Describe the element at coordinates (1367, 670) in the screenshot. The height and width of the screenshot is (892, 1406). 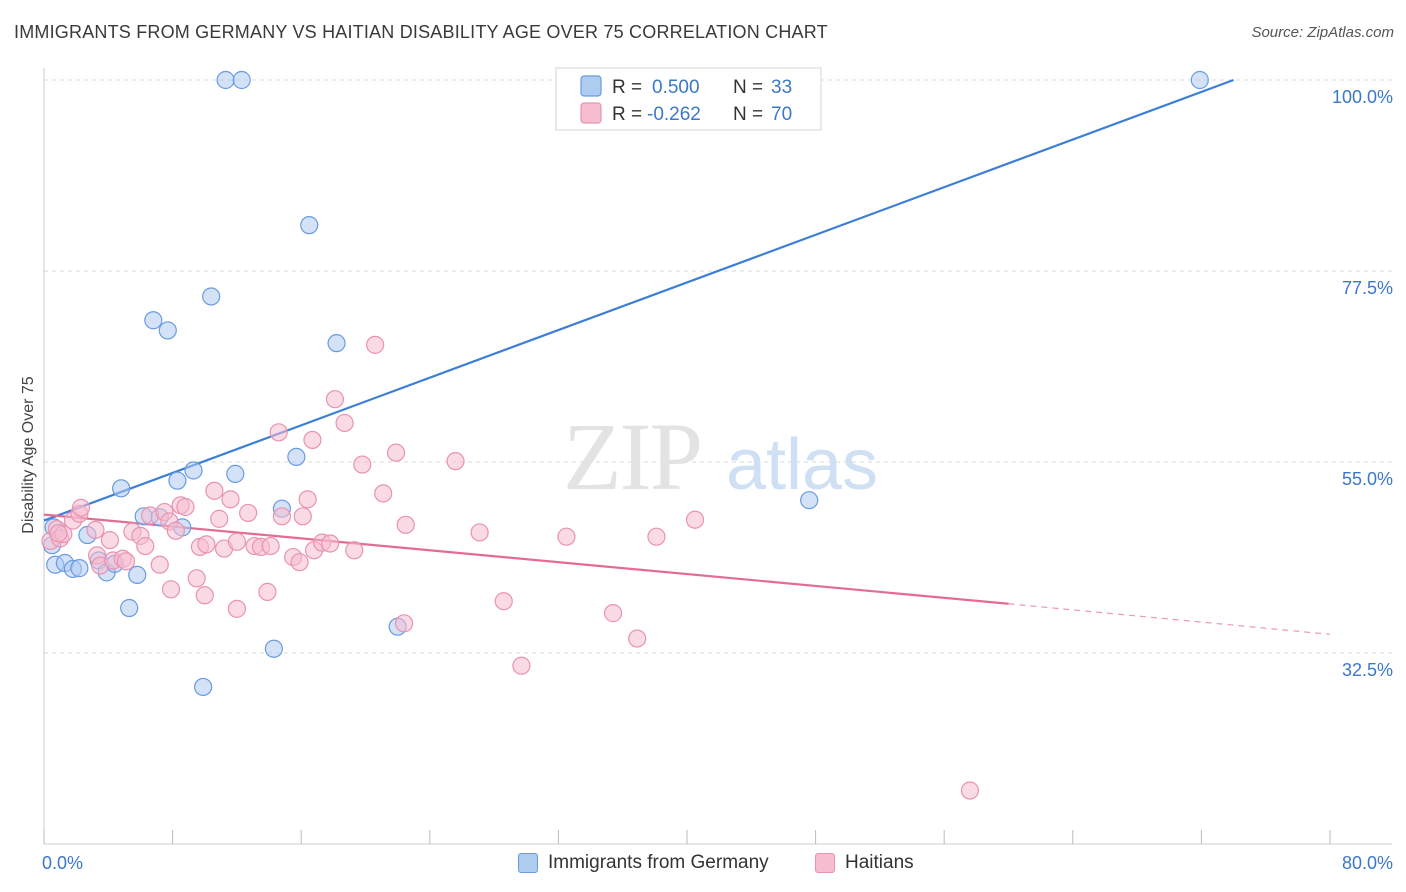
I see `y-tick-label: 32.5%` at that location.